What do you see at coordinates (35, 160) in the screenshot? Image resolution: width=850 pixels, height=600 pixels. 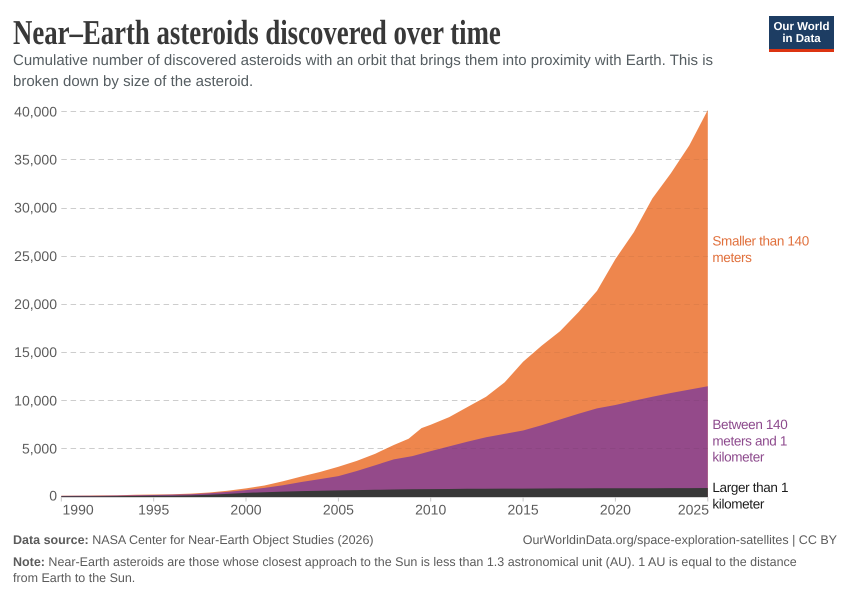 I see `svg-text: 35,000` at bounding box center [35, 160].